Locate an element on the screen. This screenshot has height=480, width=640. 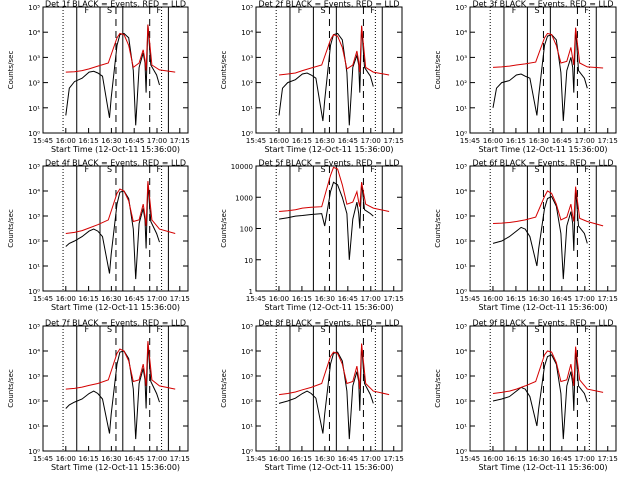
panel-title: Det 7f BLACK = Events, RED = LLD is located at coordinates (115, 323).